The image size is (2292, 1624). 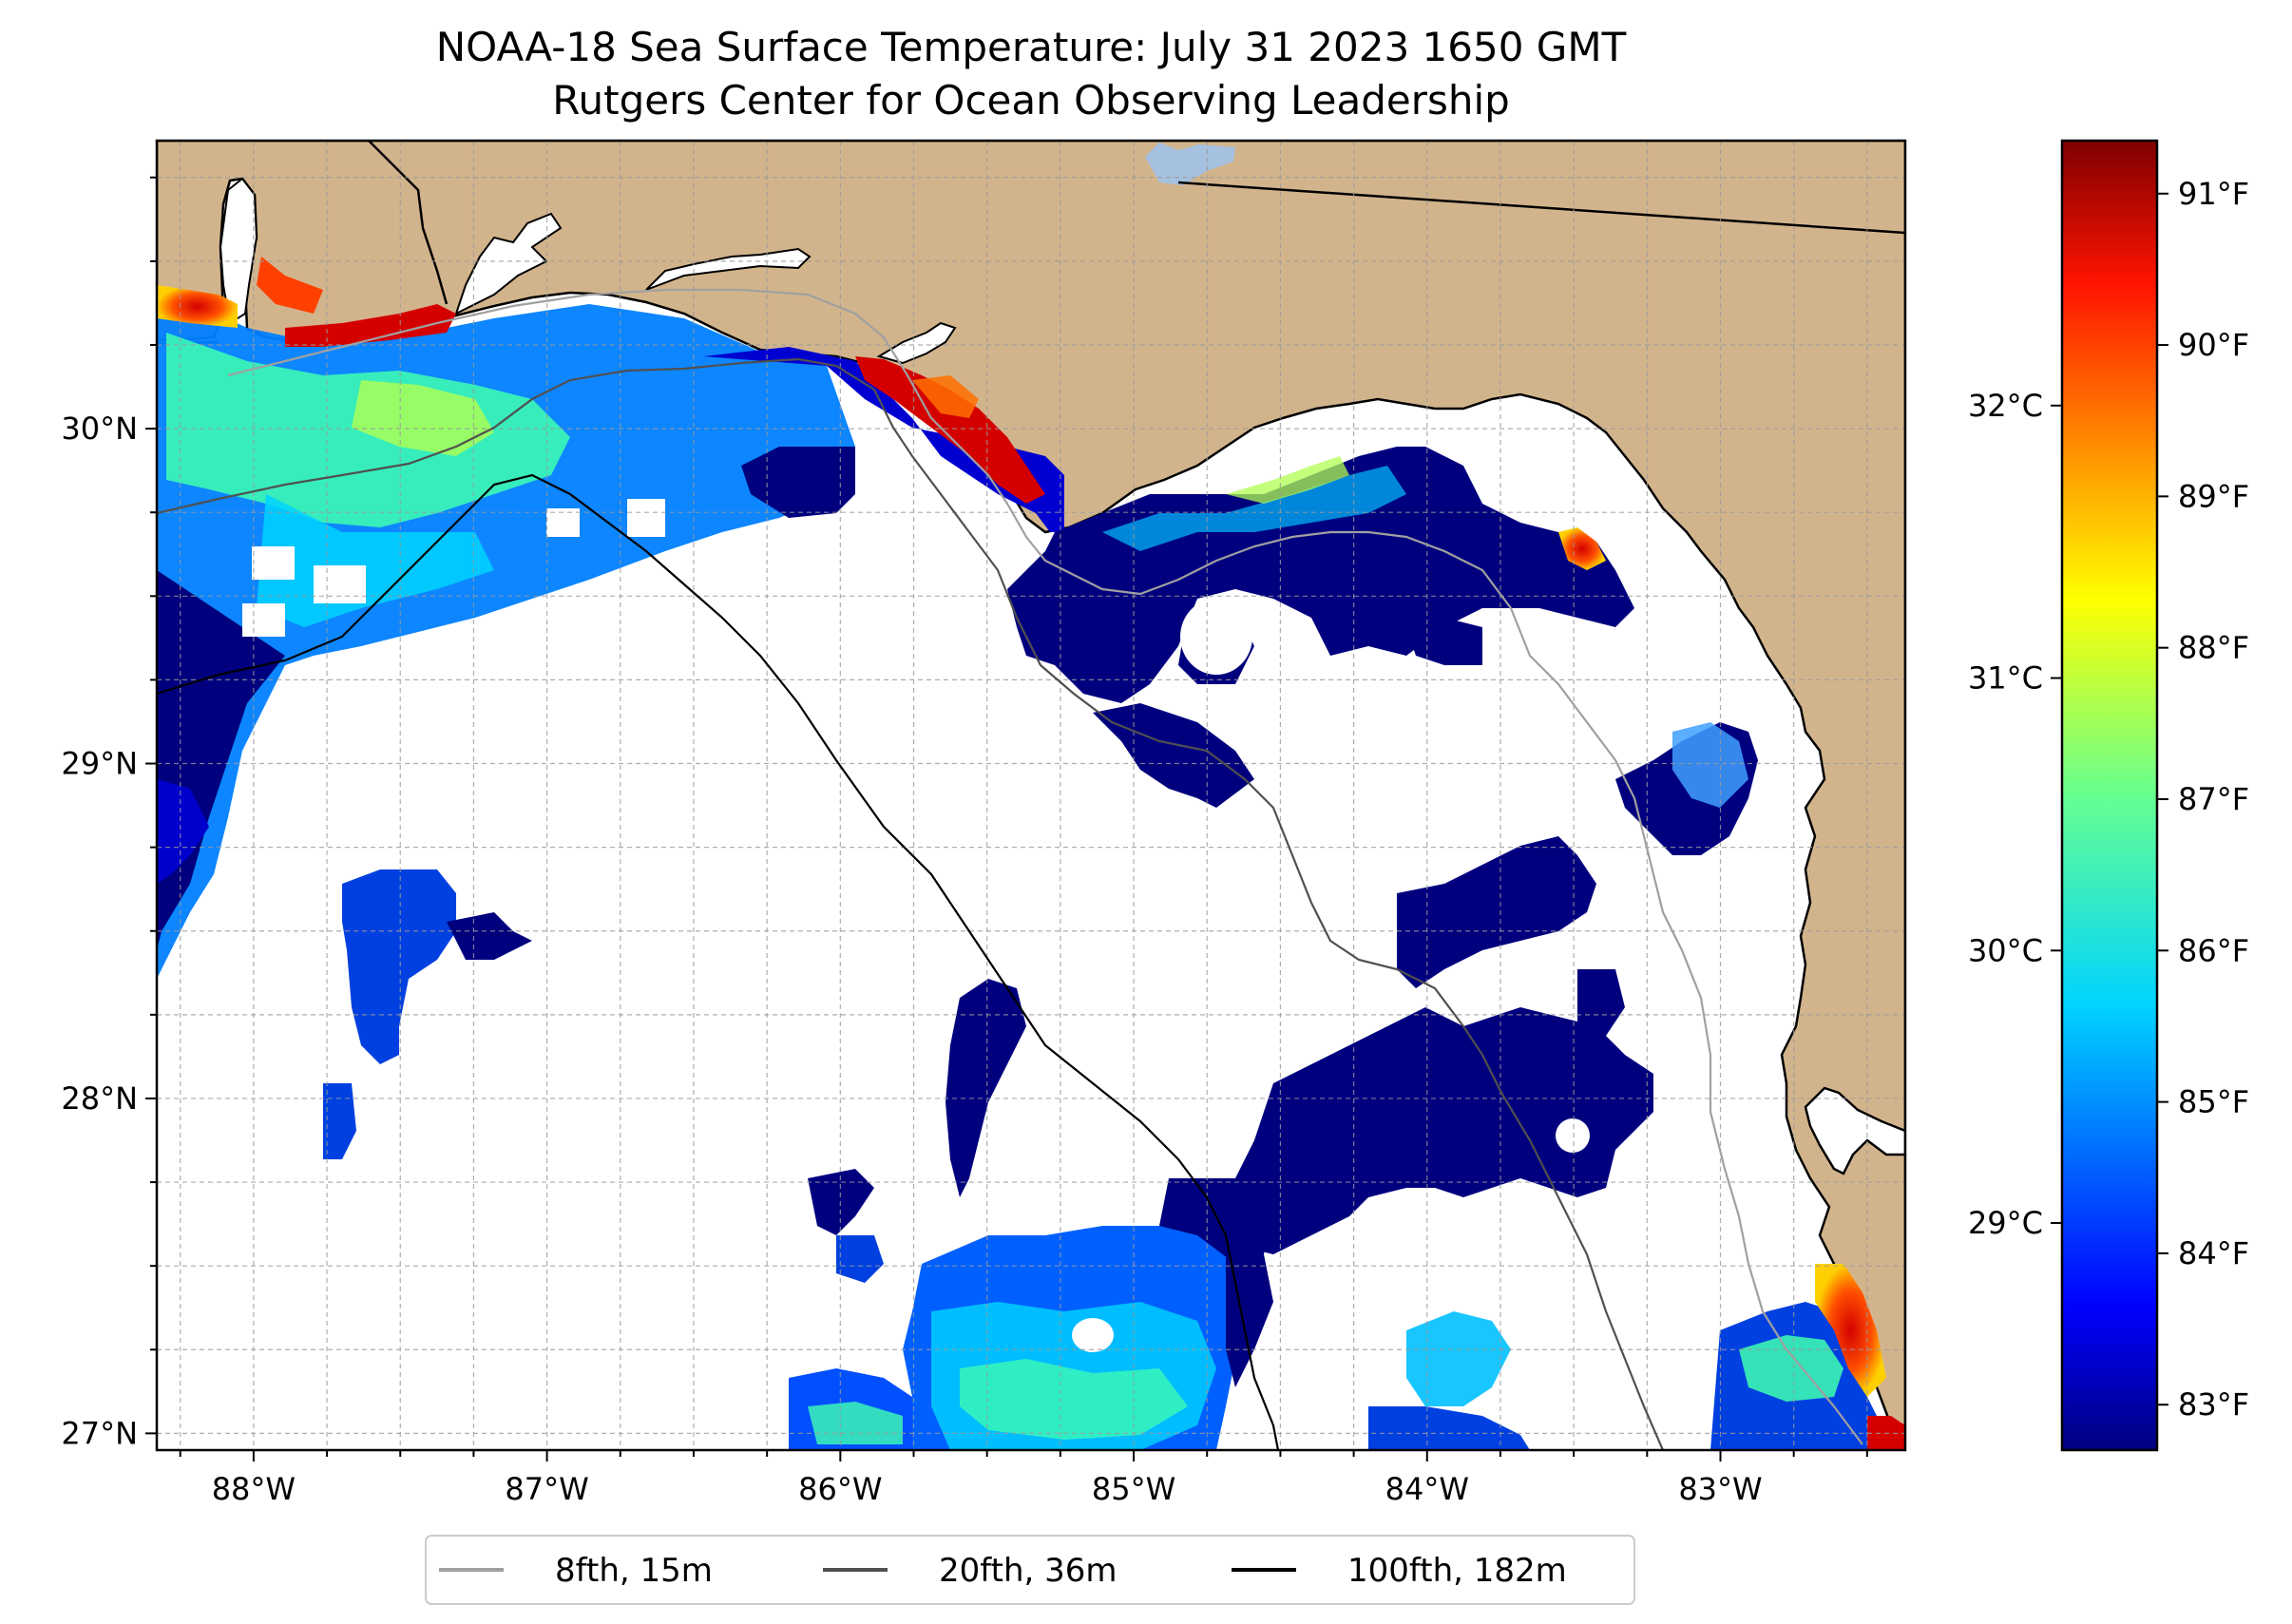 What do you see at coordinates (2213, 648) in the screenshot?
I see `colorbar-f-label: 88°F` at bounding box center [2213, 648].